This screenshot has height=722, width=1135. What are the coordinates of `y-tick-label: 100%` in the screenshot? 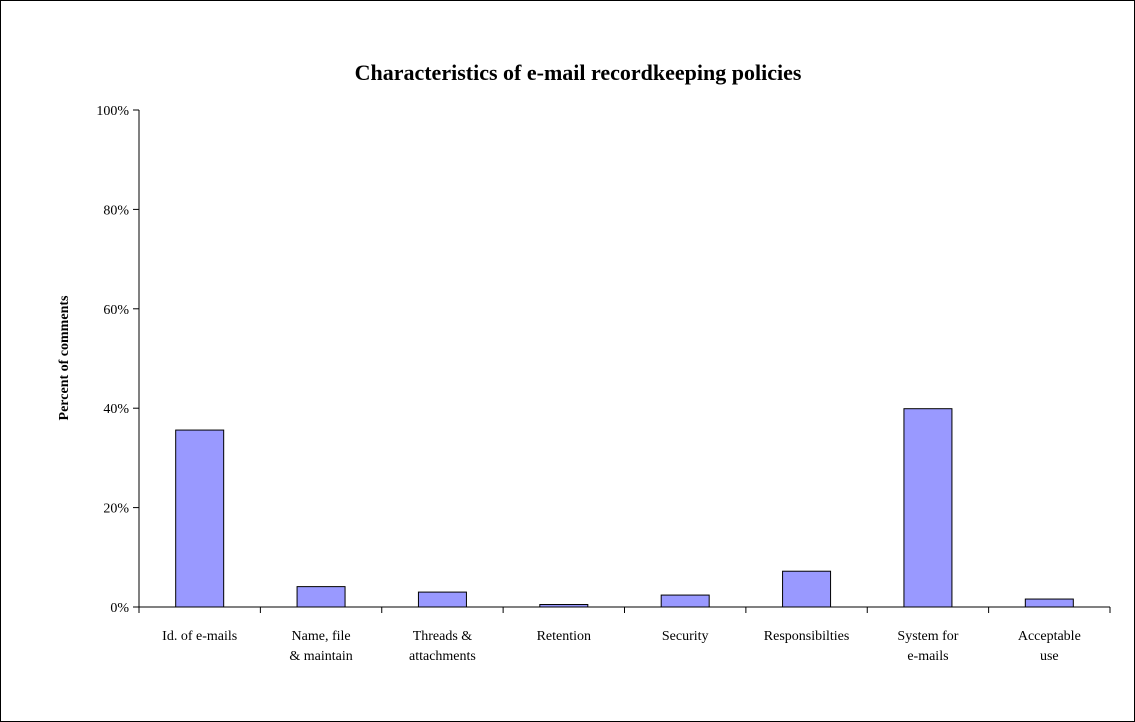 It's located at (112, 111).